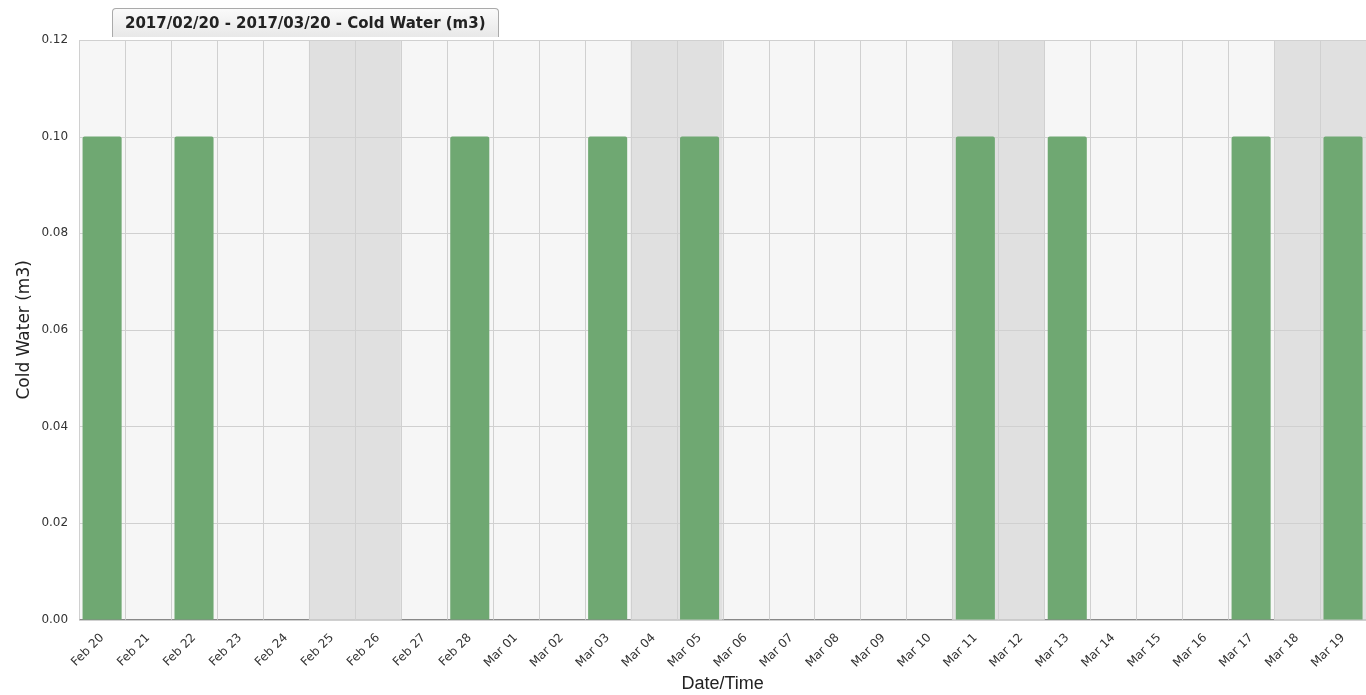 This screenshot has width=1366, height=695. Describe the element at coordinates (305, 22) in the screenshot. I see `chart-title: 2017/02/20 - 2017/03/20 - Cold Water (m3)` at that location.